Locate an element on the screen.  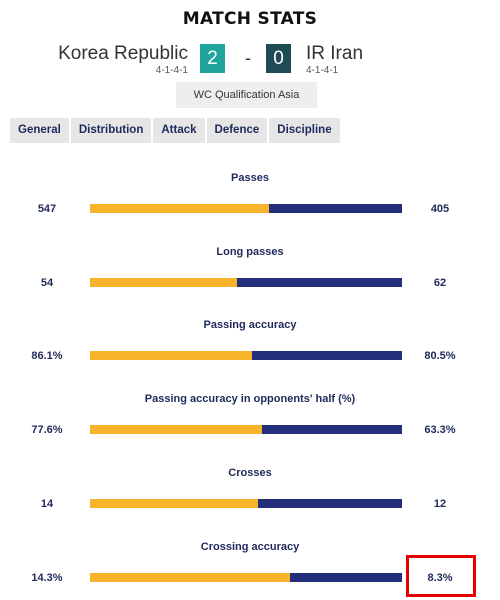
stat-label: Passing accuracy is located at coordinates (250, 325).